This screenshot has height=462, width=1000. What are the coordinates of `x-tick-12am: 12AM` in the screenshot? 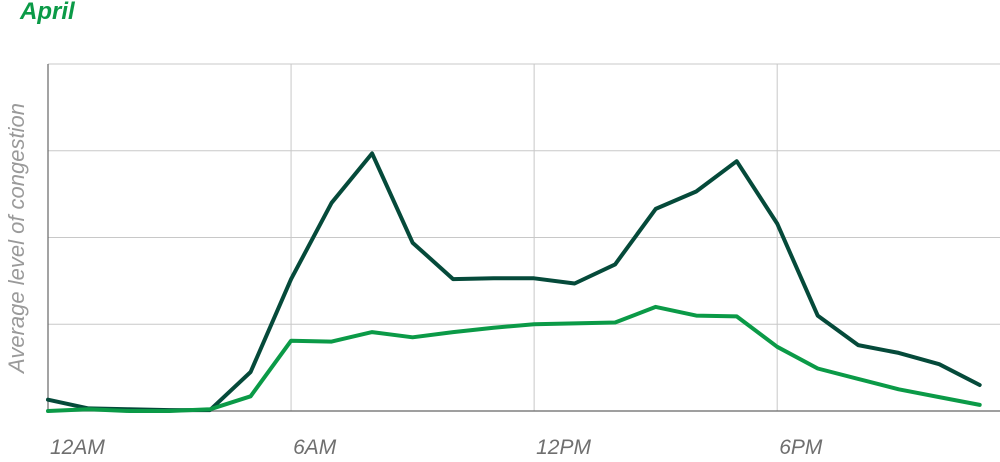 It's located at (77, 447).